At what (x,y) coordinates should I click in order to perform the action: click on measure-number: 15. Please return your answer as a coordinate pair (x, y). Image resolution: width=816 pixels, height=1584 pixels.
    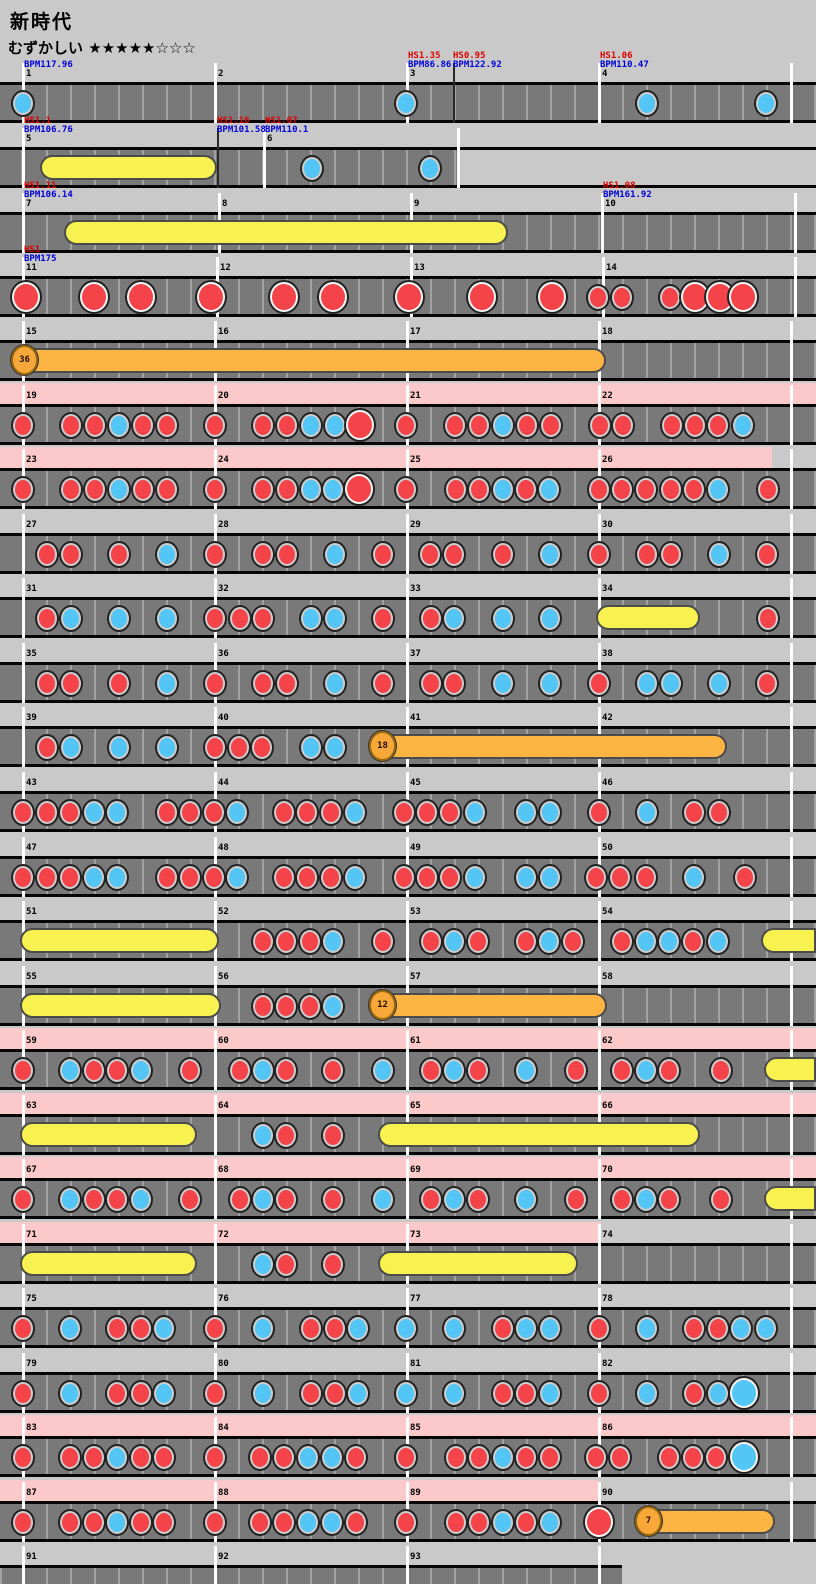
    Looking at the image, I should click on (31, 332).